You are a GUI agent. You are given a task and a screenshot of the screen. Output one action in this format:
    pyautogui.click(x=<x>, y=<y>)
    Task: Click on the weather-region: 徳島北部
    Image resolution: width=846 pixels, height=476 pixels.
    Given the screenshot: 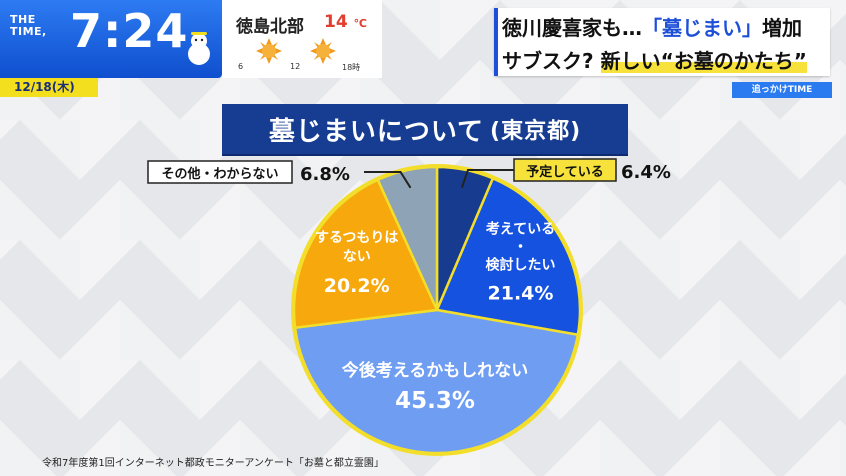 What is the action you would take?
    pyautogui.click(x=270, y=27)
    